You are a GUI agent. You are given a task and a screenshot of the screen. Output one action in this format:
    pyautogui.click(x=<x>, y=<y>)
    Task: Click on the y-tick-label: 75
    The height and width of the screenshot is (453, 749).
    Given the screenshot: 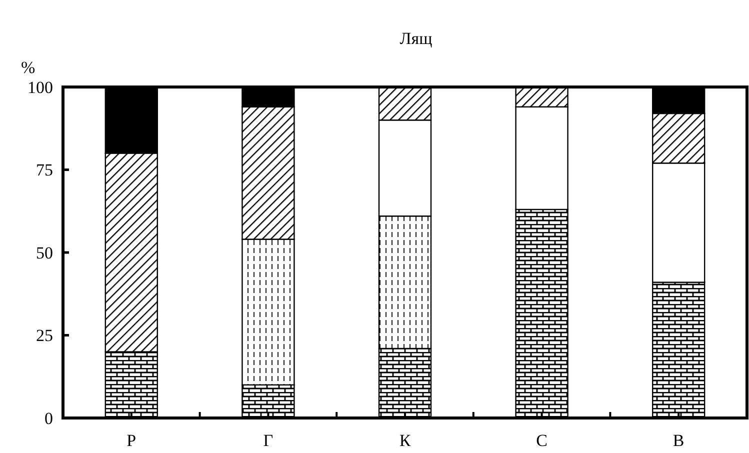 What is the action you would take?
    pyautogui.click(x=44, y=170)
    